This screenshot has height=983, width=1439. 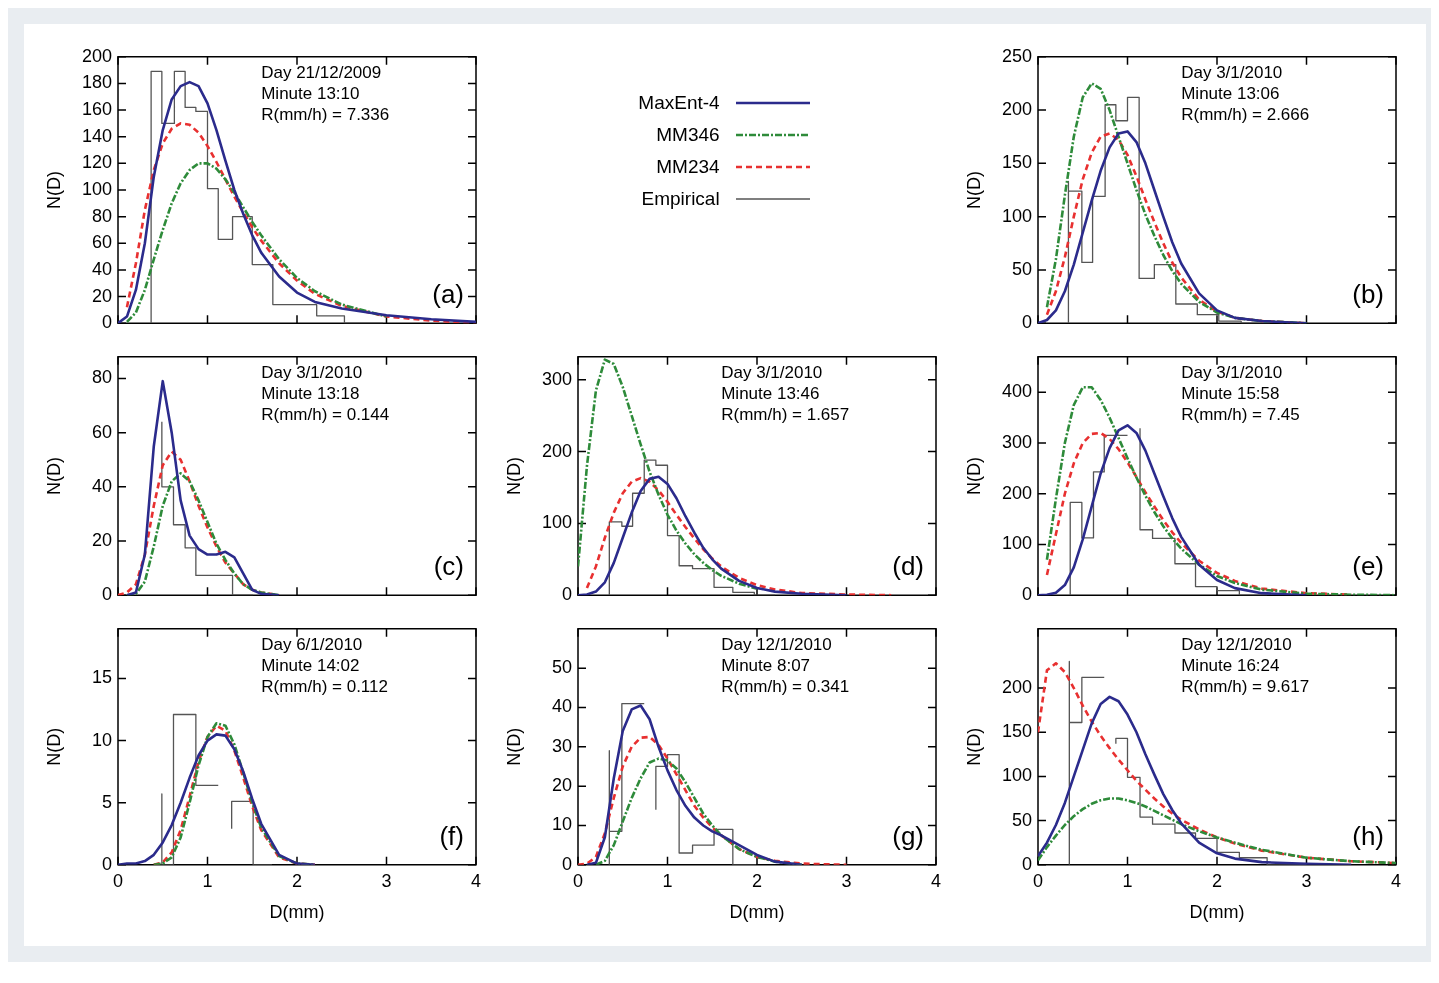 What do you see at coordinates (310, 393) in the screenshot?
I see `annotation: Minute 13:18` at bounding box center [310, 393].